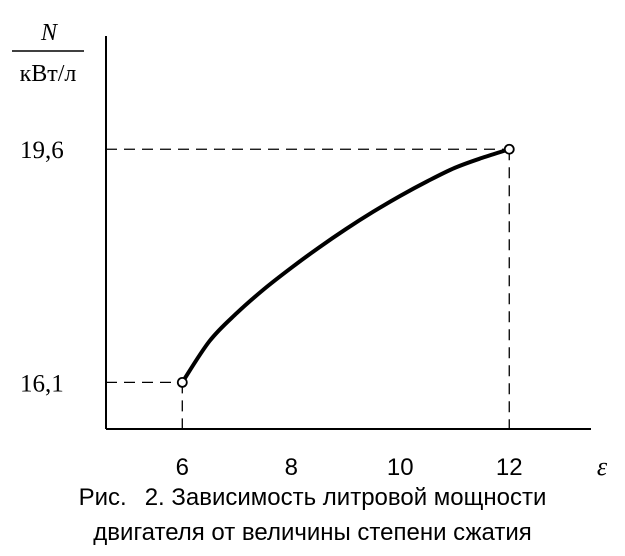  What do you see at coordinates (602, 466) in the screenshot?
I see `x-axis-label: ε` at bounding box center [602, 466].